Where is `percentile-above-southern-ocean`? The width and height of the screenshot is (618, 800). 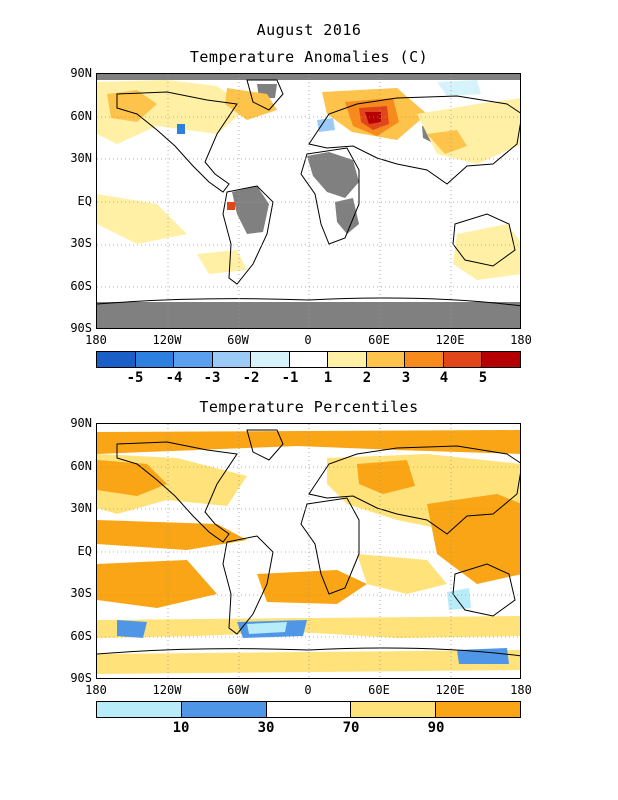
percentile-above-southern-ocean is located at coordinates (308, 627).